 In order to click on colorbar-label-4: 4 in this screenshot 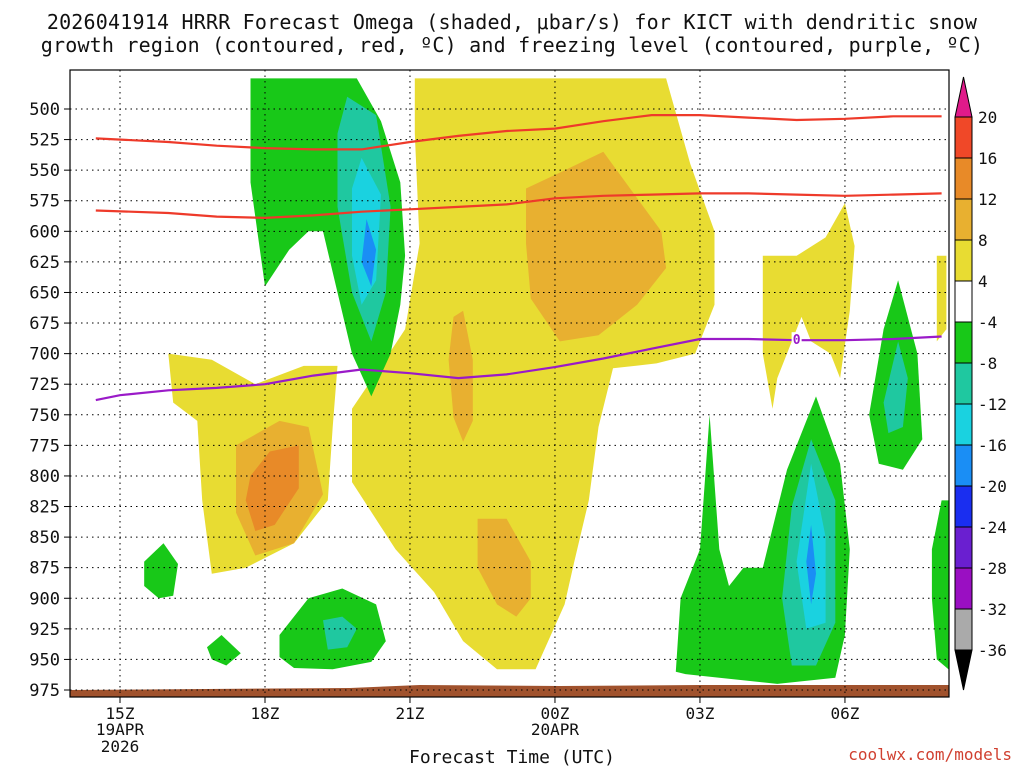, I will do `click(983, 281)`.